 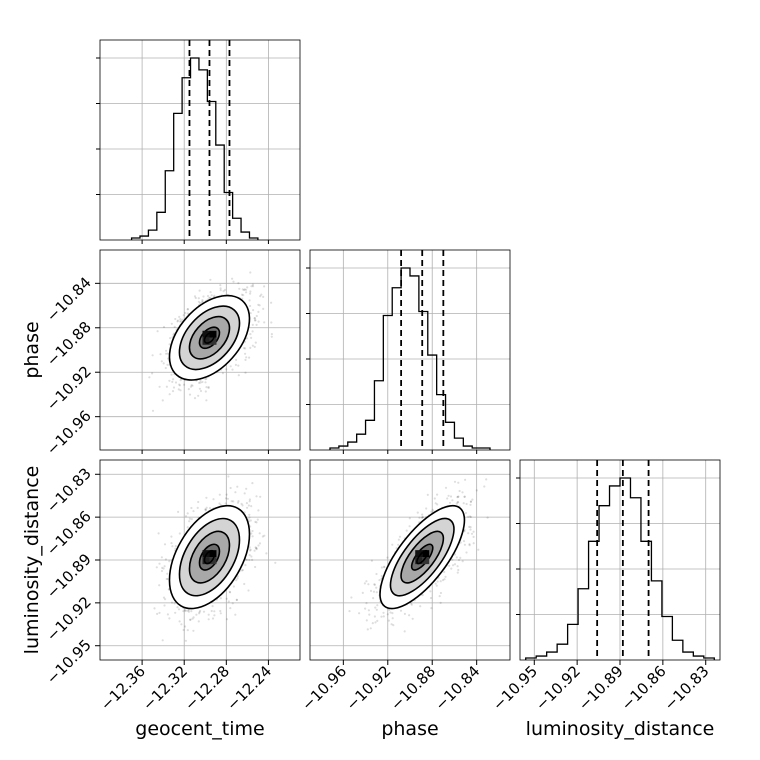 What do you see at coordinates (69, 533) in the screenshot?
I see `y-tick-label-luminosity_distance: −10.86` at bounding box center [69, 533].